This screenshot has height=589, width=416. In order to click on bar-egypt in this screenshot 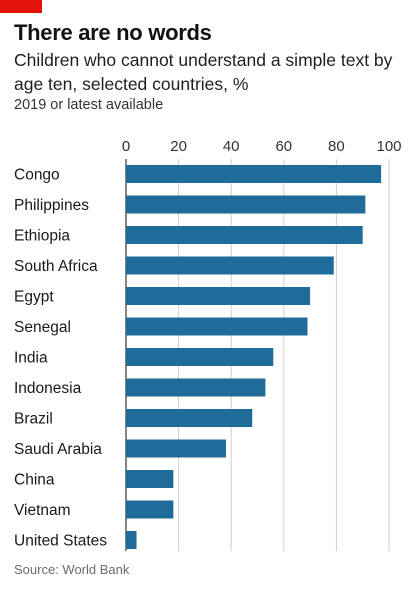, I will do `click(218, 296)`.